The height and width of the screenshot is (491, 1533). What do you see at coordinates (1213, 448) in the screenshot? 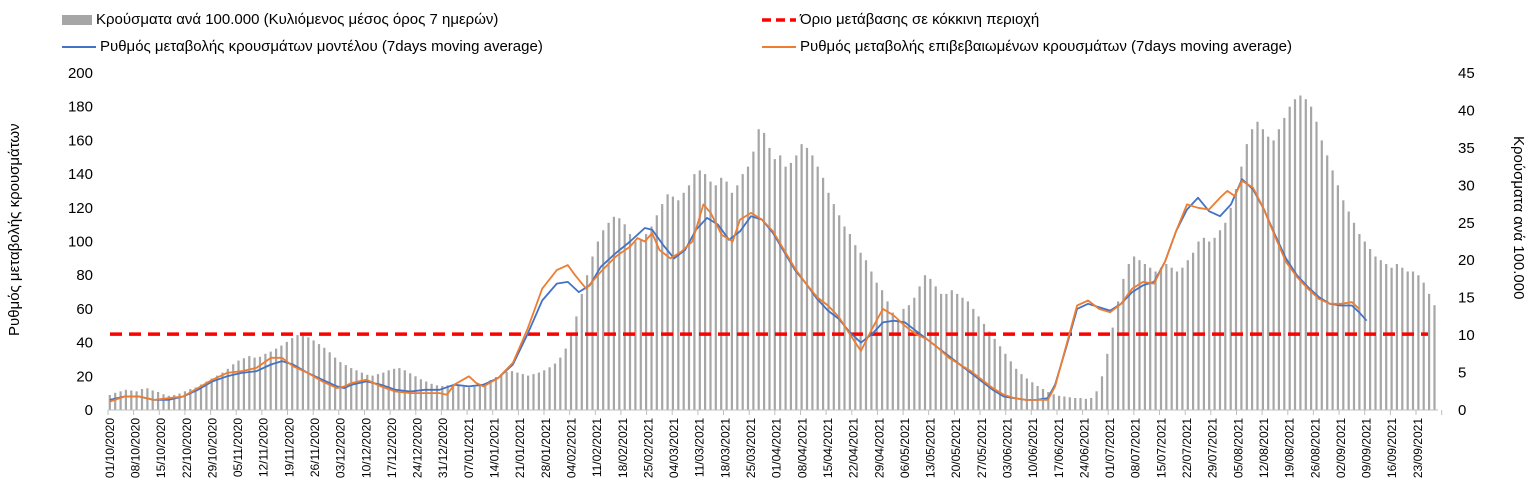
I see `x-tick-label: 29/07/2021` at bounding box center [1213, 448].